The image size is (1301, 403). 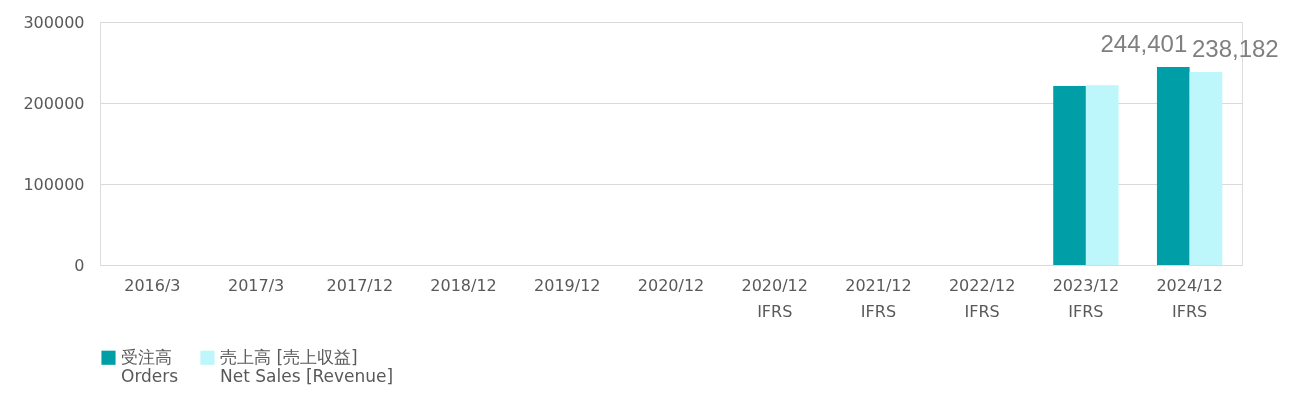 I want to click on x-tick-label: 2022/12 IFRS, so click(x=982, y=298).